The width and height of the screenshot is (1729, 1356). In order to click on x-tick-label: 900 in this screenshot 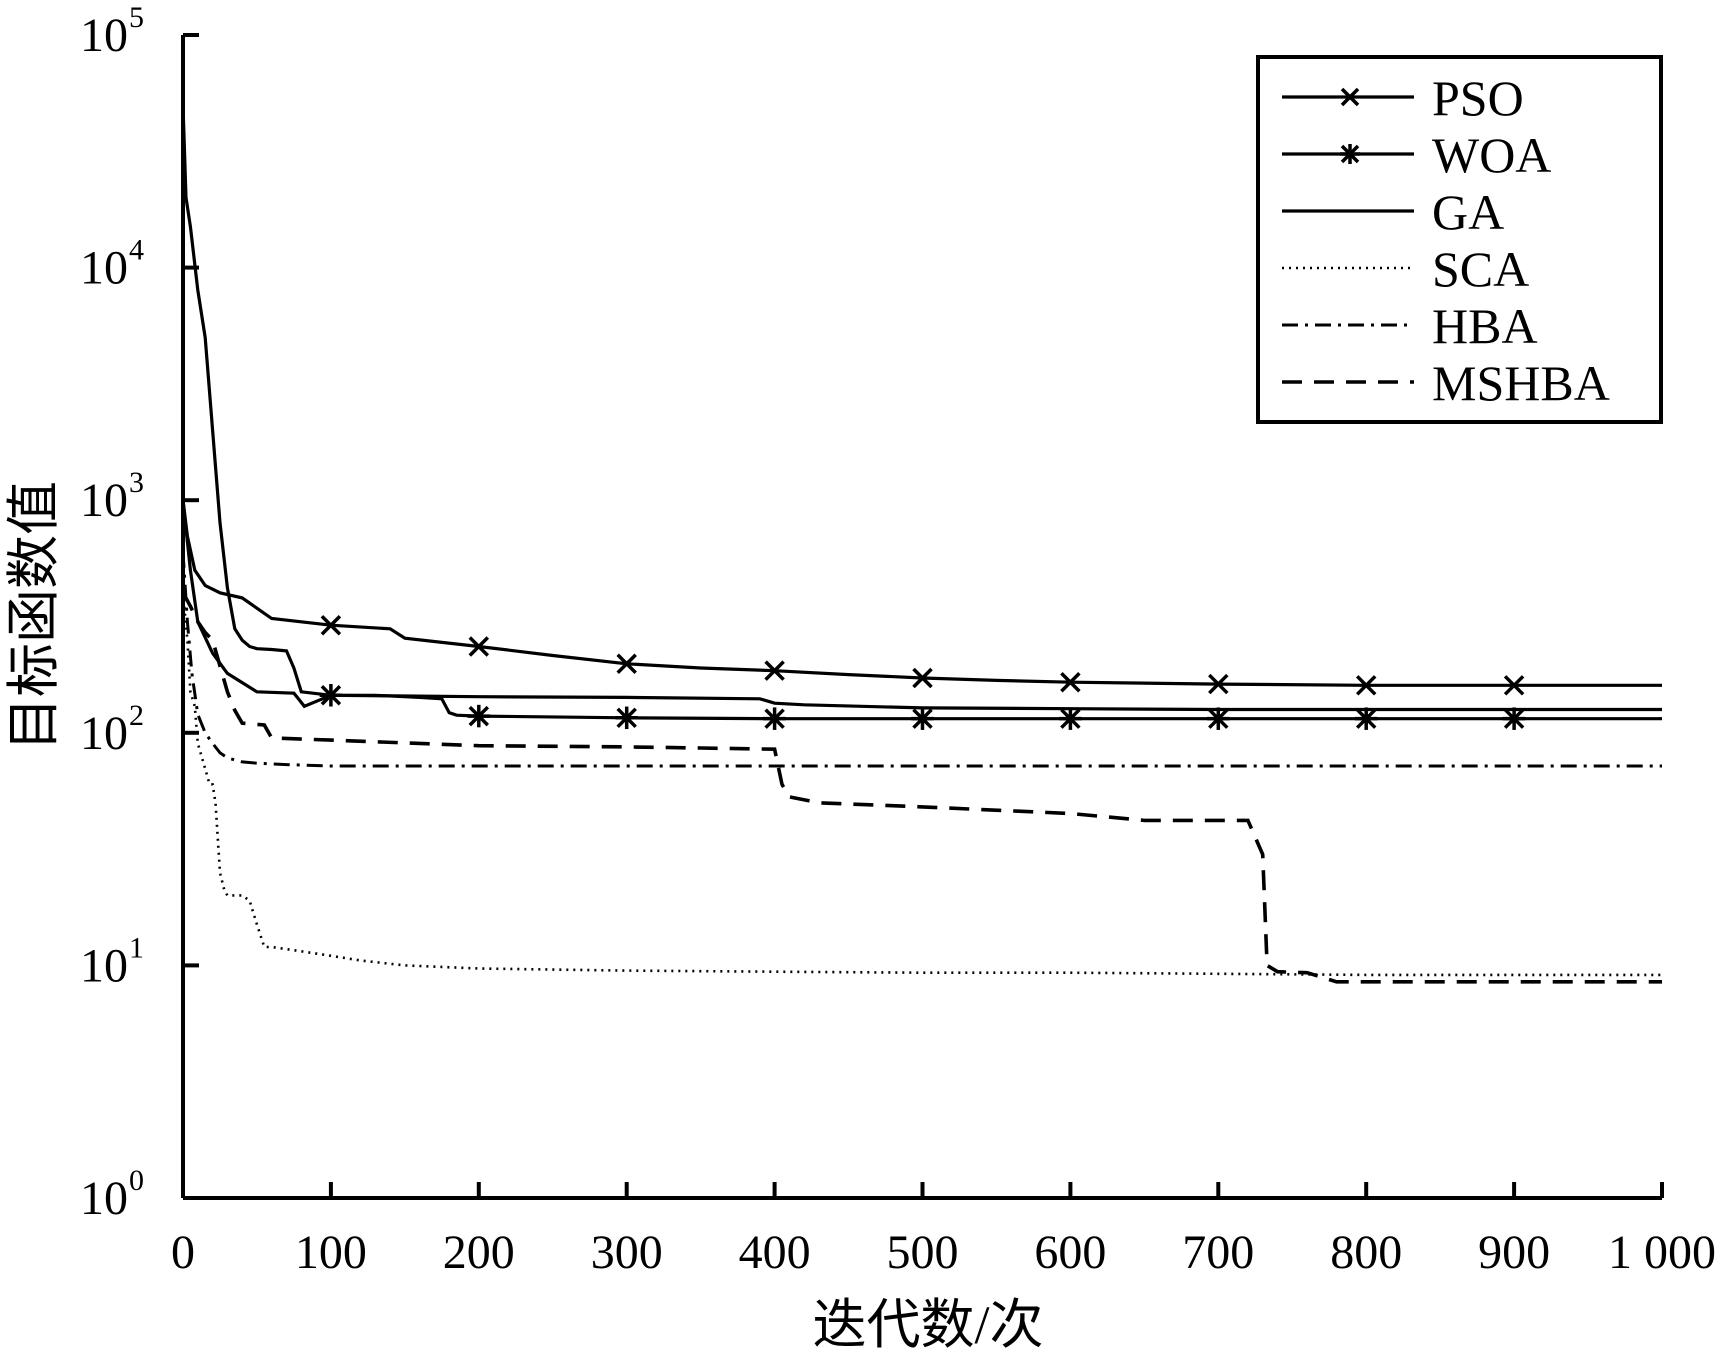, I will do `click(1514, 1252)`.